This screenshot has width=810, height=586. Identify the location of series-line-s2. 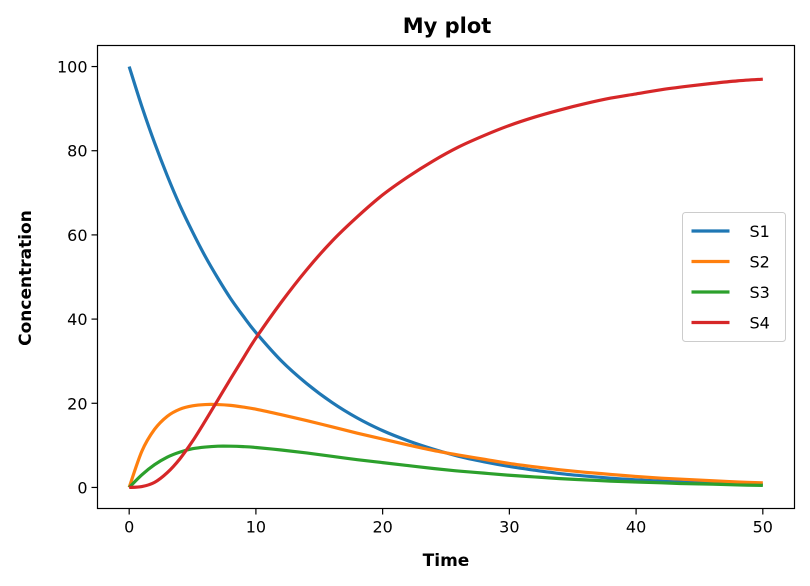
(445, 445).